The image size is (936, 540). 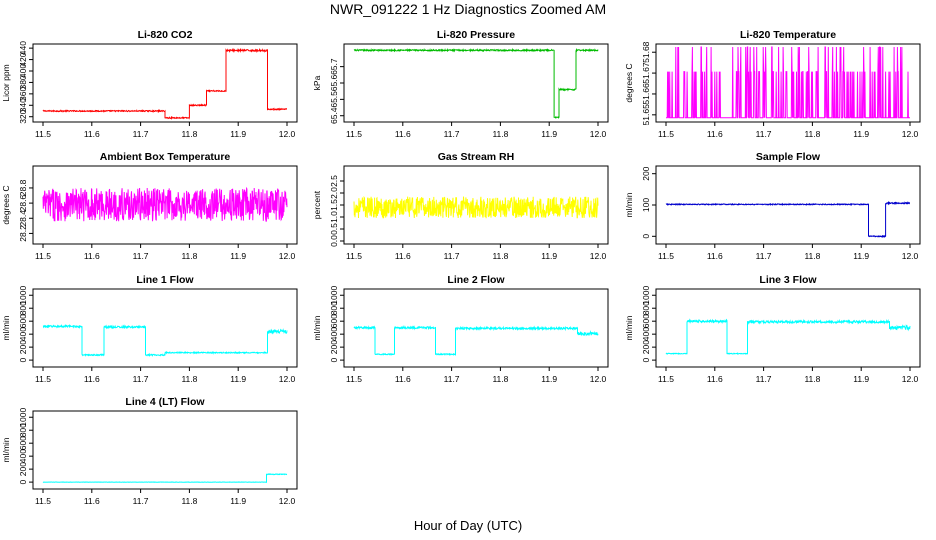 What do you see at coordinates (23, 116) in the screenshot?
I see `y-tick-label: 320` at bounding box center [23, 116].